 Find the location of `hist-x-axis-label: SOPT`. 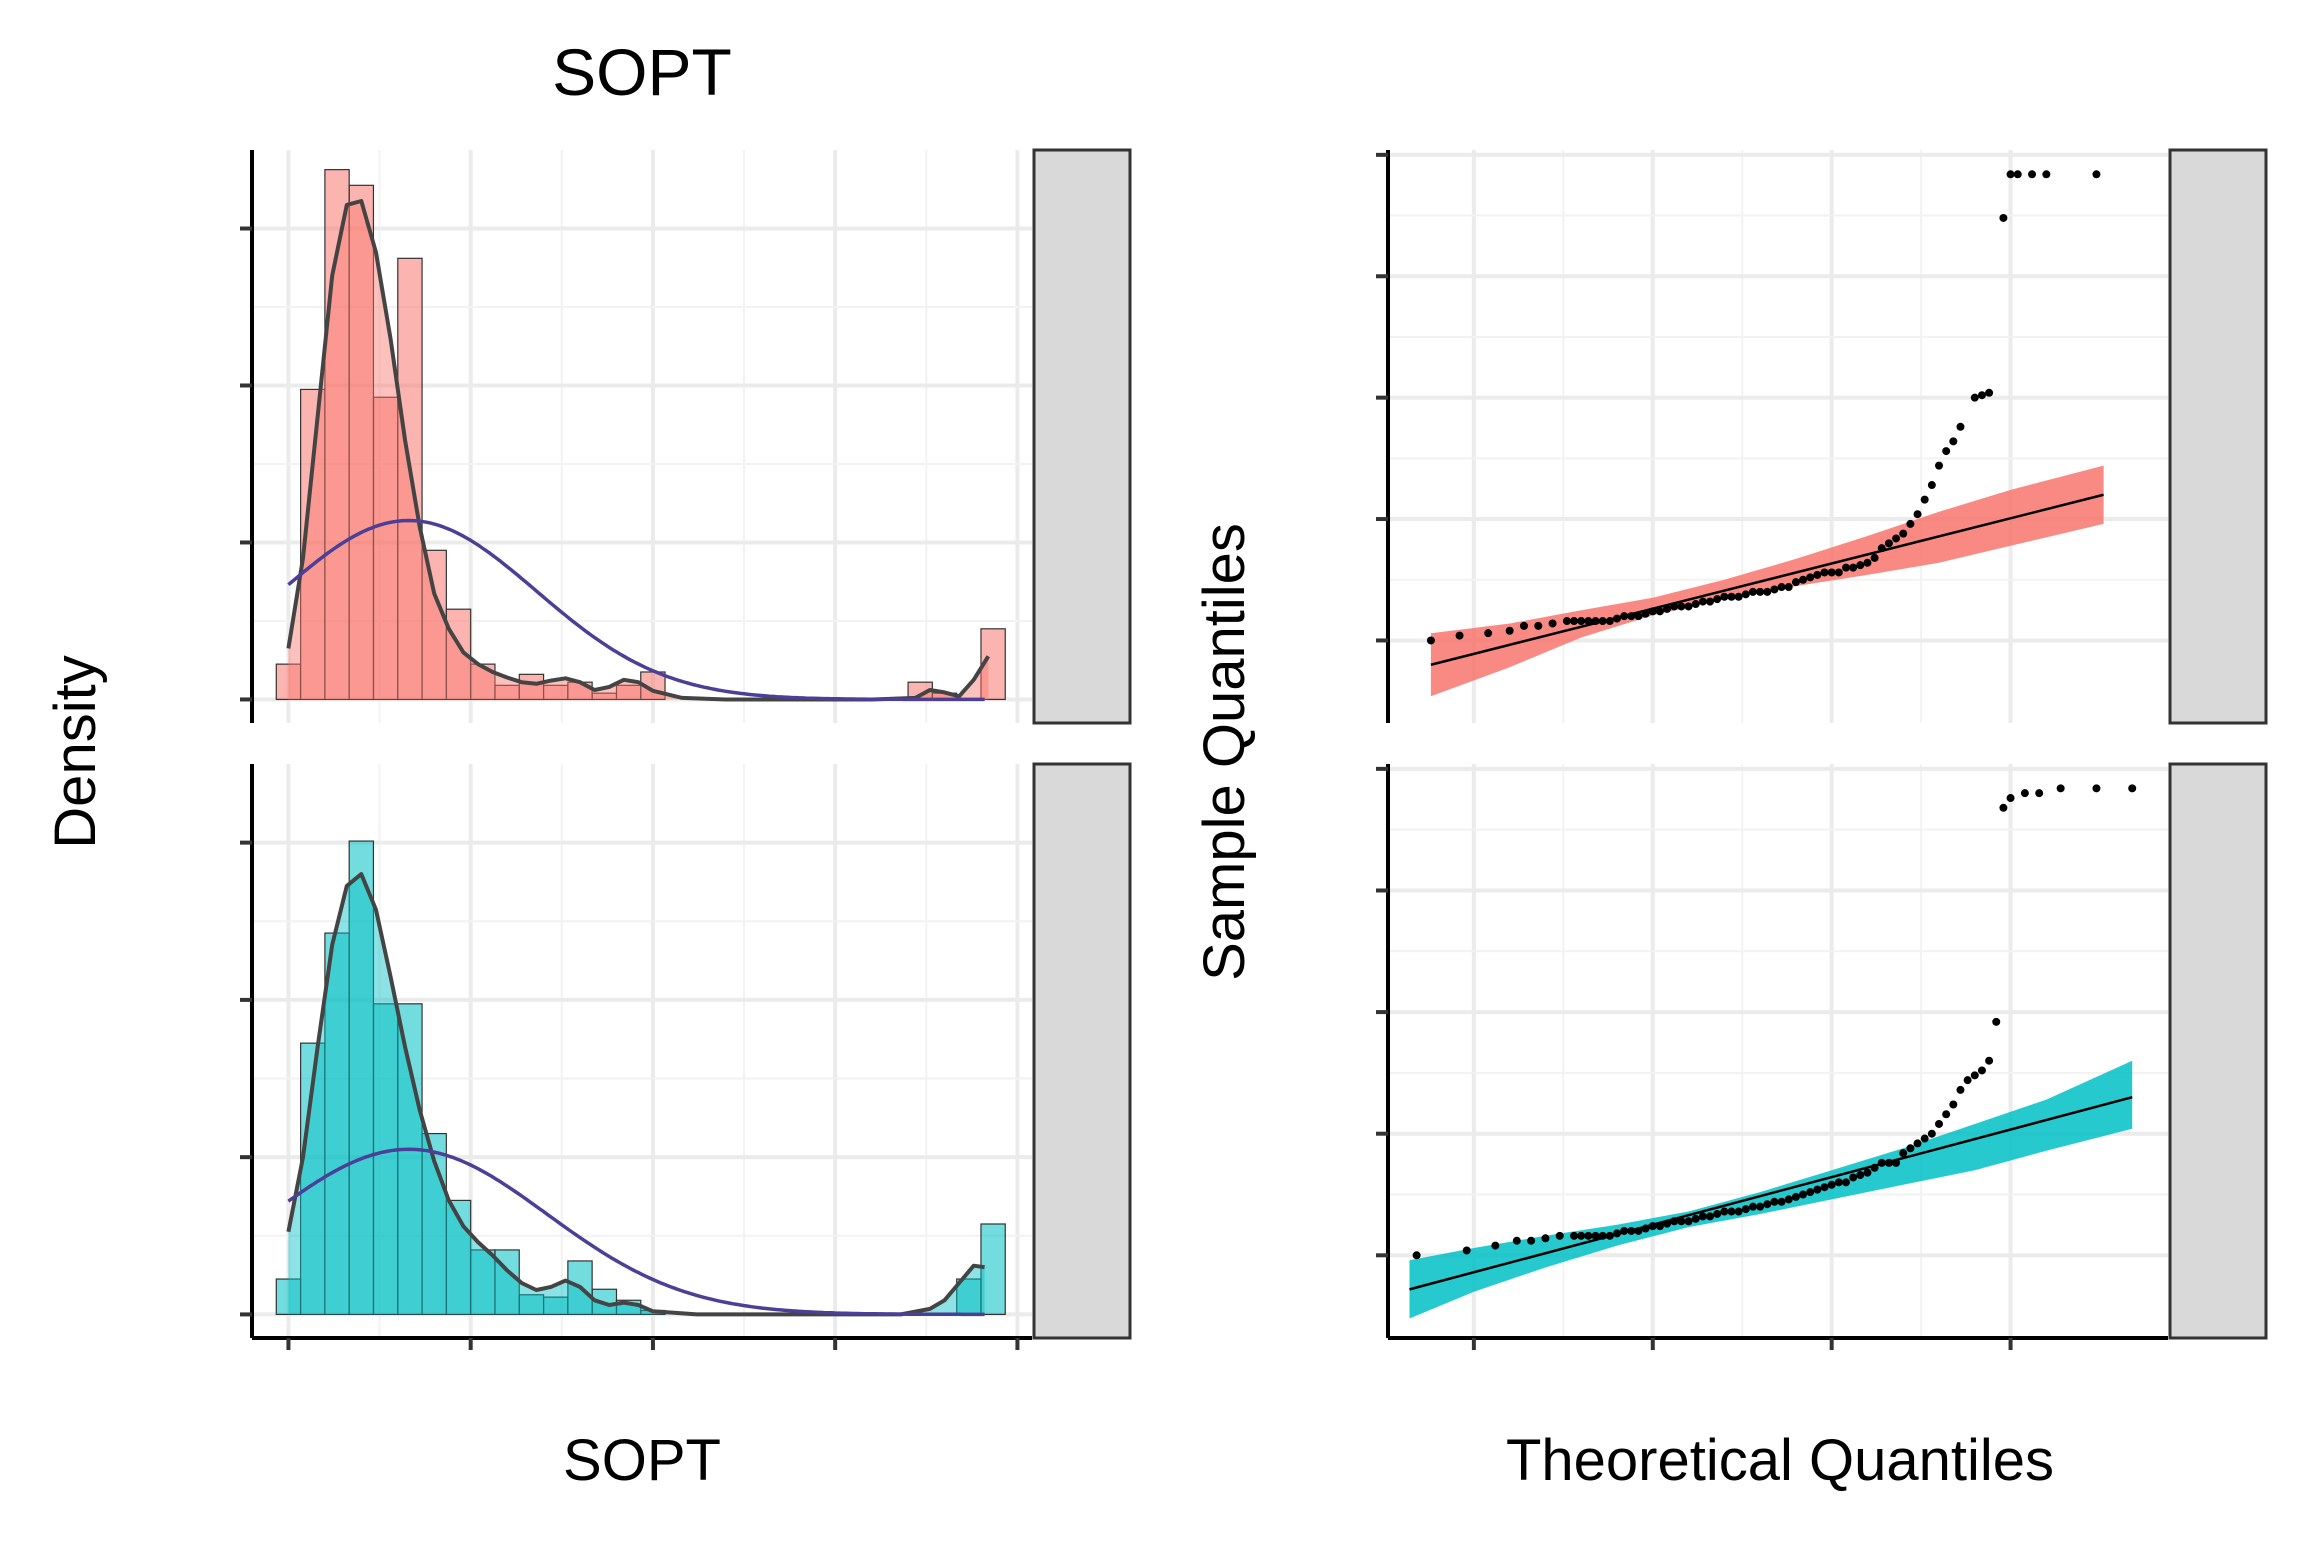

hist-x-axis-label: SOPT is located at coordinates (642, 1460).